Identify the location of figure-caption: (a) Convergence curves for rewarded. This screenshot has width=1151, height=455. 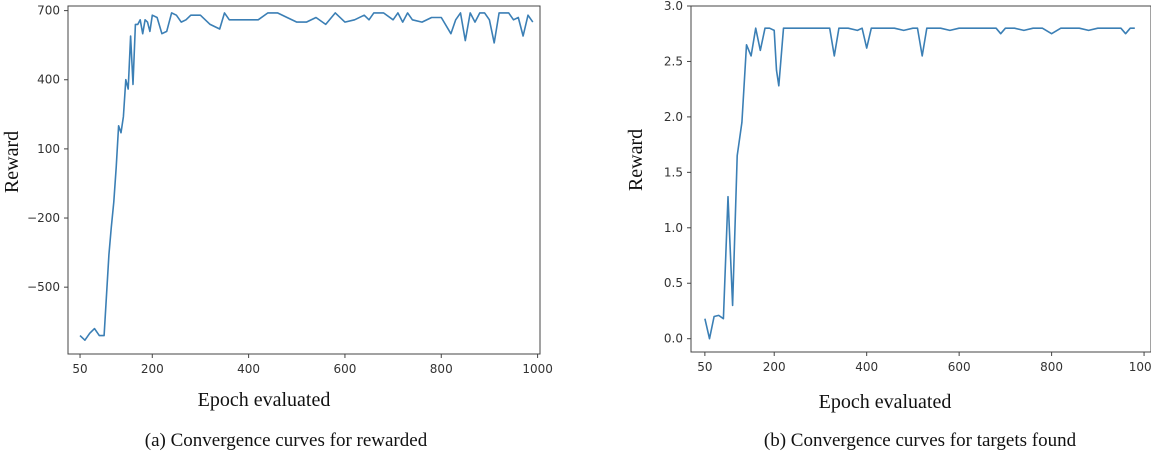
(286, 440).